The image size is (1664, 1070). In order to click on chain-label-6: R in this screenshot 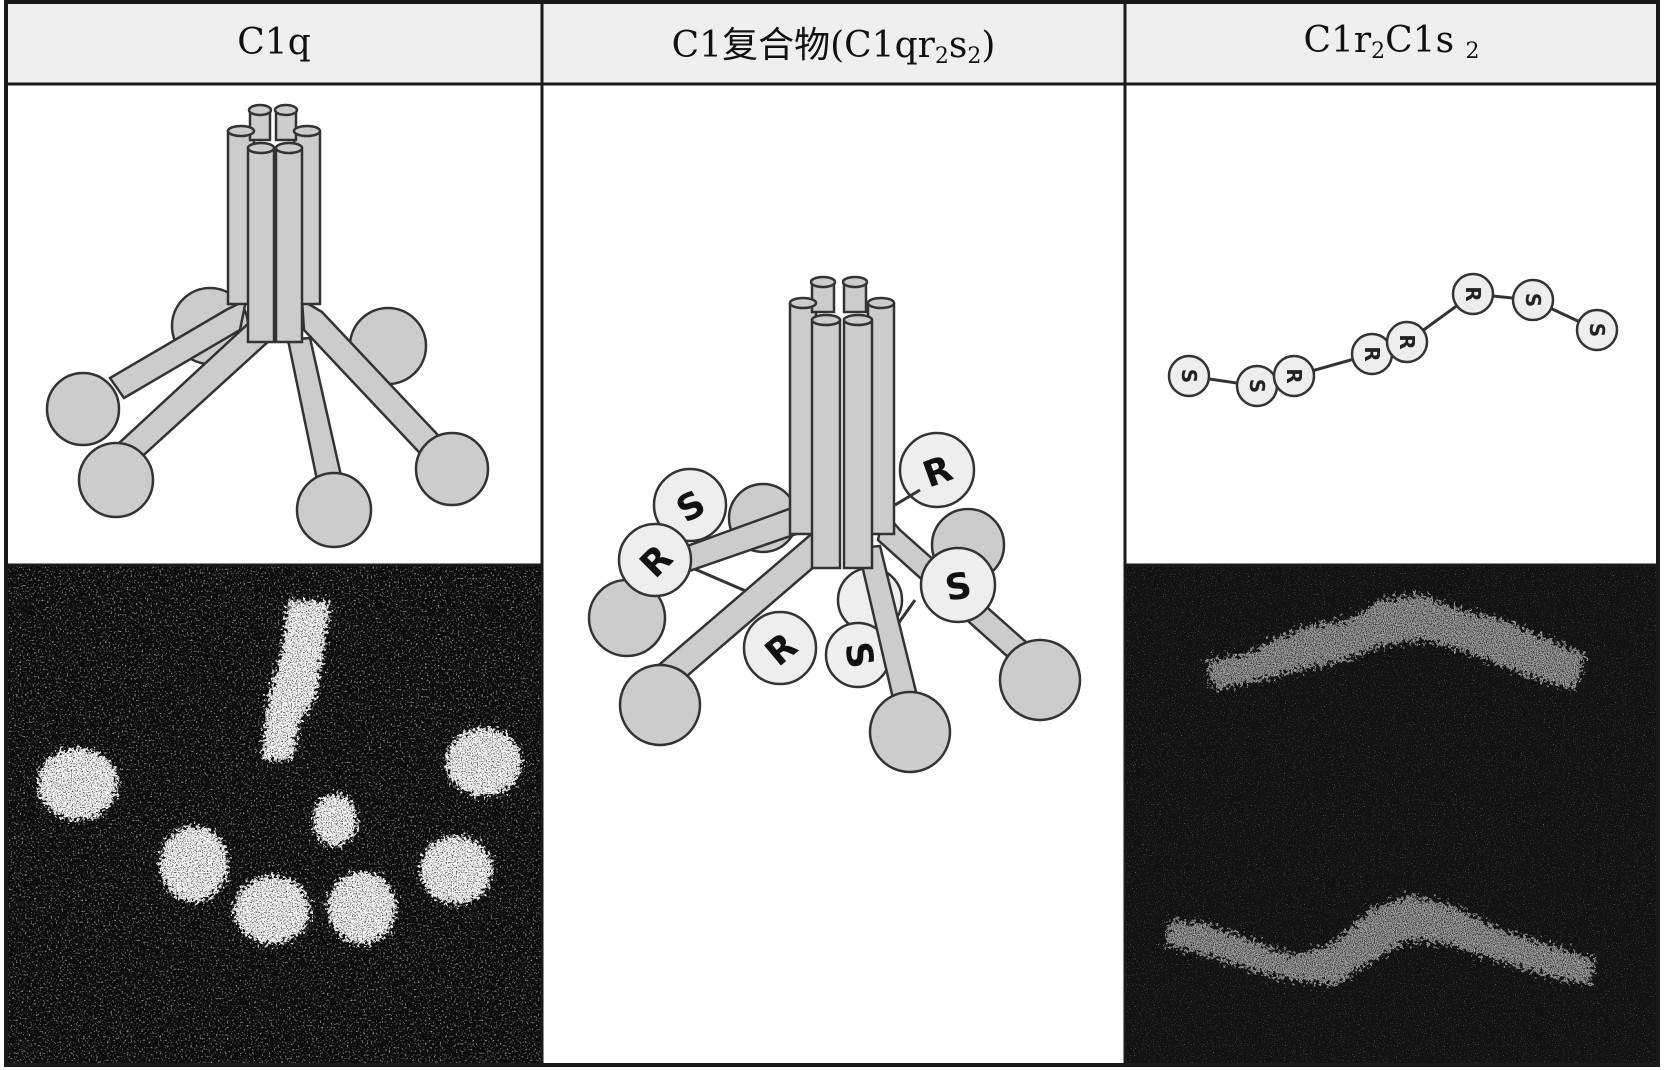, I will do `click(1473, 293)`.